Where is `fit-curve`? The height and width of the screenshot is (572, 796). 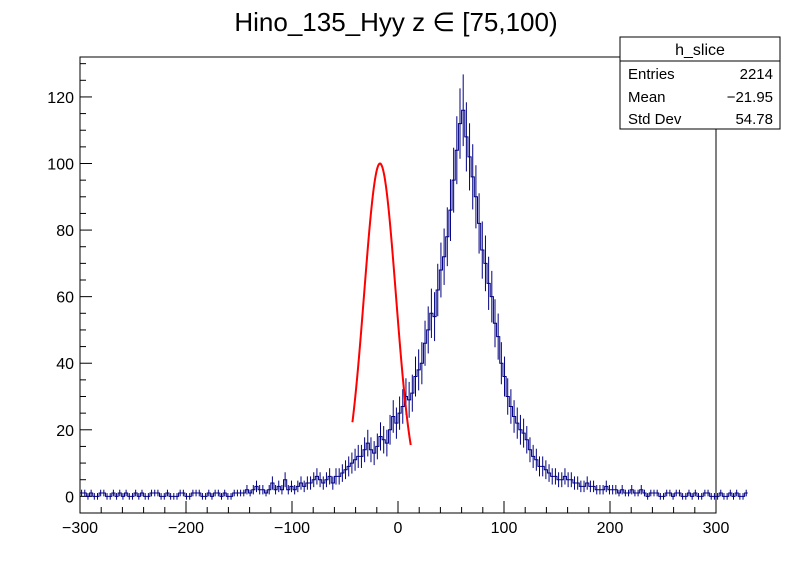
fit-curve is located at coordinates (381, 304).